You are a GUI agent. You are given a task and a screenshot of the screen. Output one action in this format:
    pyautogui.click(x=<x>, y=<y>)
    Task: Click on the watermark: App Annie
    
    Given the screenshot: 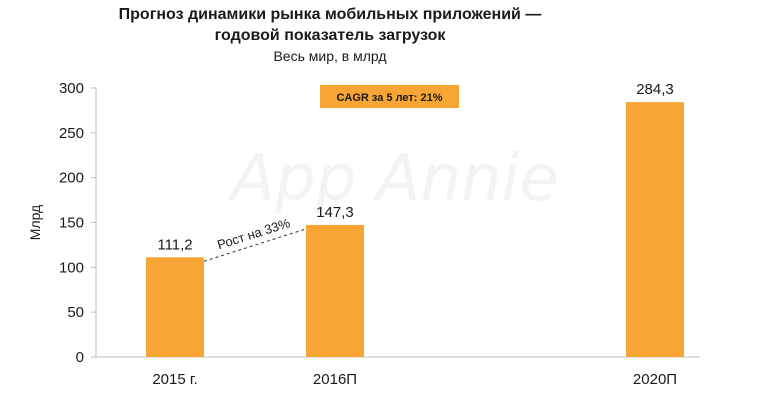 What is the action you would take?
    pyautogui.click(x=392, y=179)
    